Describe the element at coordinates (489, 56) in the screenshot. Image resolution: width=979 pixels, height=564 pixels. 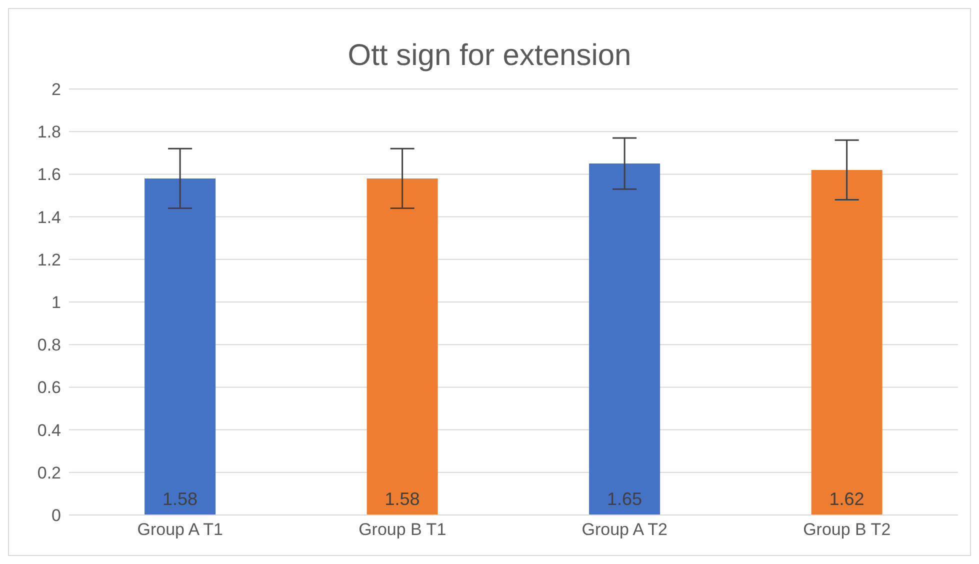
I see `chart-title: Ott sign for extension` at that location.